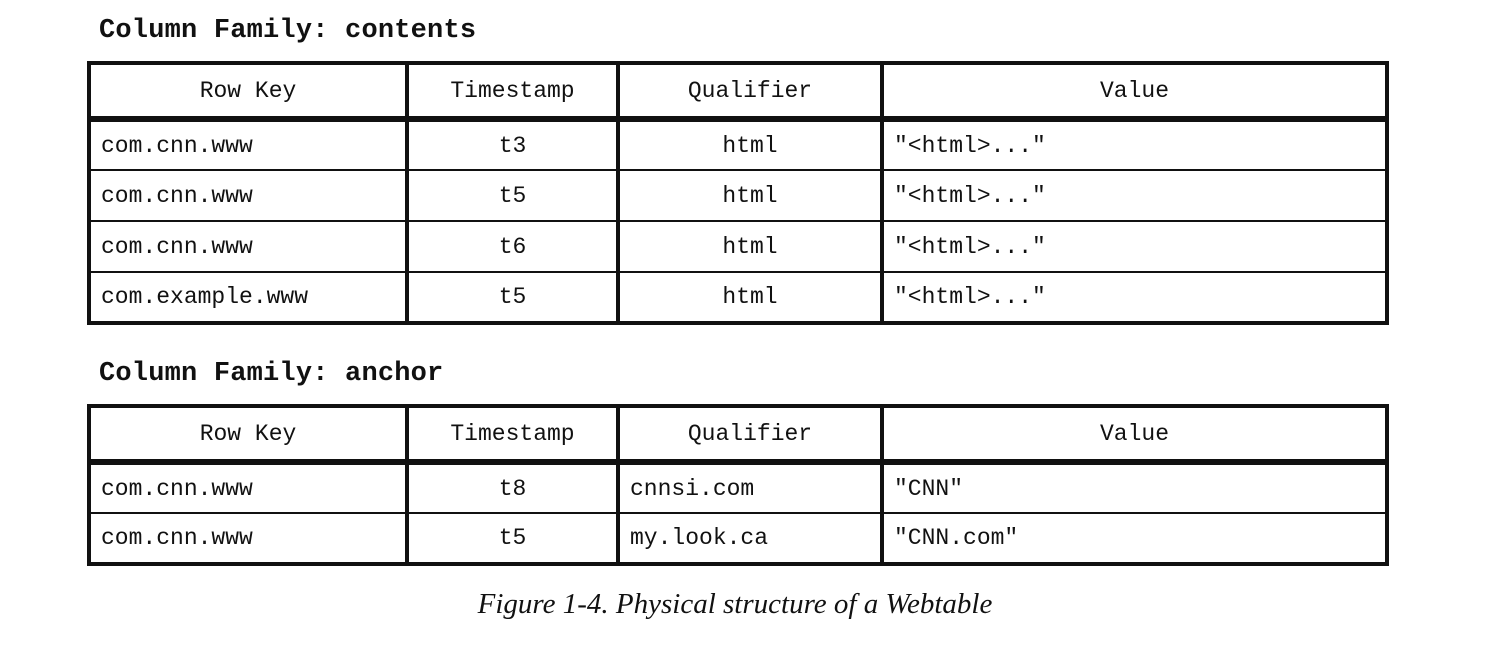  I want to click on table-row: com.cnn.www t3 html "<html>...", so click(738, 144).